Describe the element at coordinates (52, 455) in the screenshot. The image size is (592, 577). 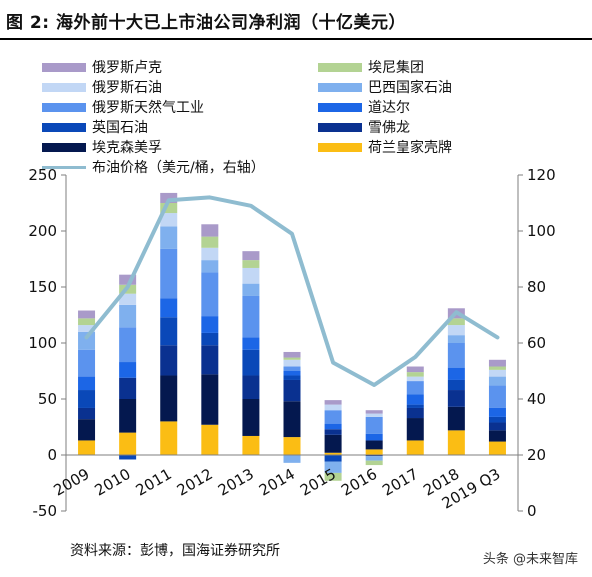
I see `y-tick-label: 0` at that location.